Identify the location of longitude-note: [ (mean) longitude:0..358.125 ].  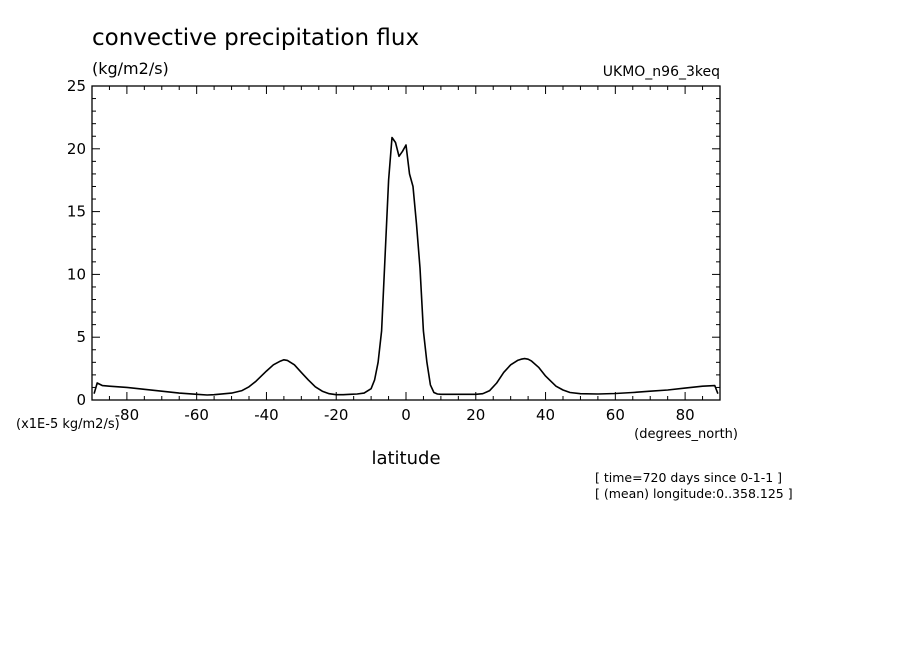
(694, 493).